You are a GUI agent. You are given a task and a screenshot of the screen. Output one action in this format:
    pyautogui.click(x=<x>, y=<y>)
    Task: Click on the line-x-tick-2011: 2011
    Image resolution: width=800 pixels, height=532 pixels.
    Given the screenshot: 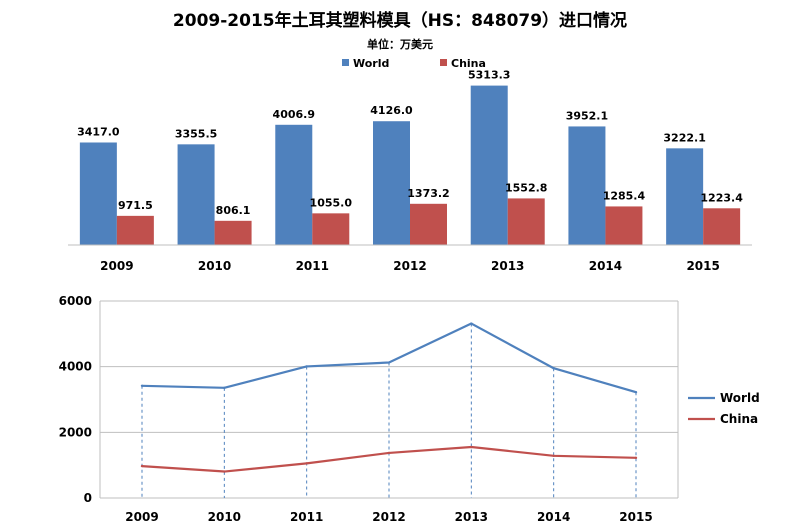 What is the action you would take?
    pyautogui.click(x=306, y=517)
    